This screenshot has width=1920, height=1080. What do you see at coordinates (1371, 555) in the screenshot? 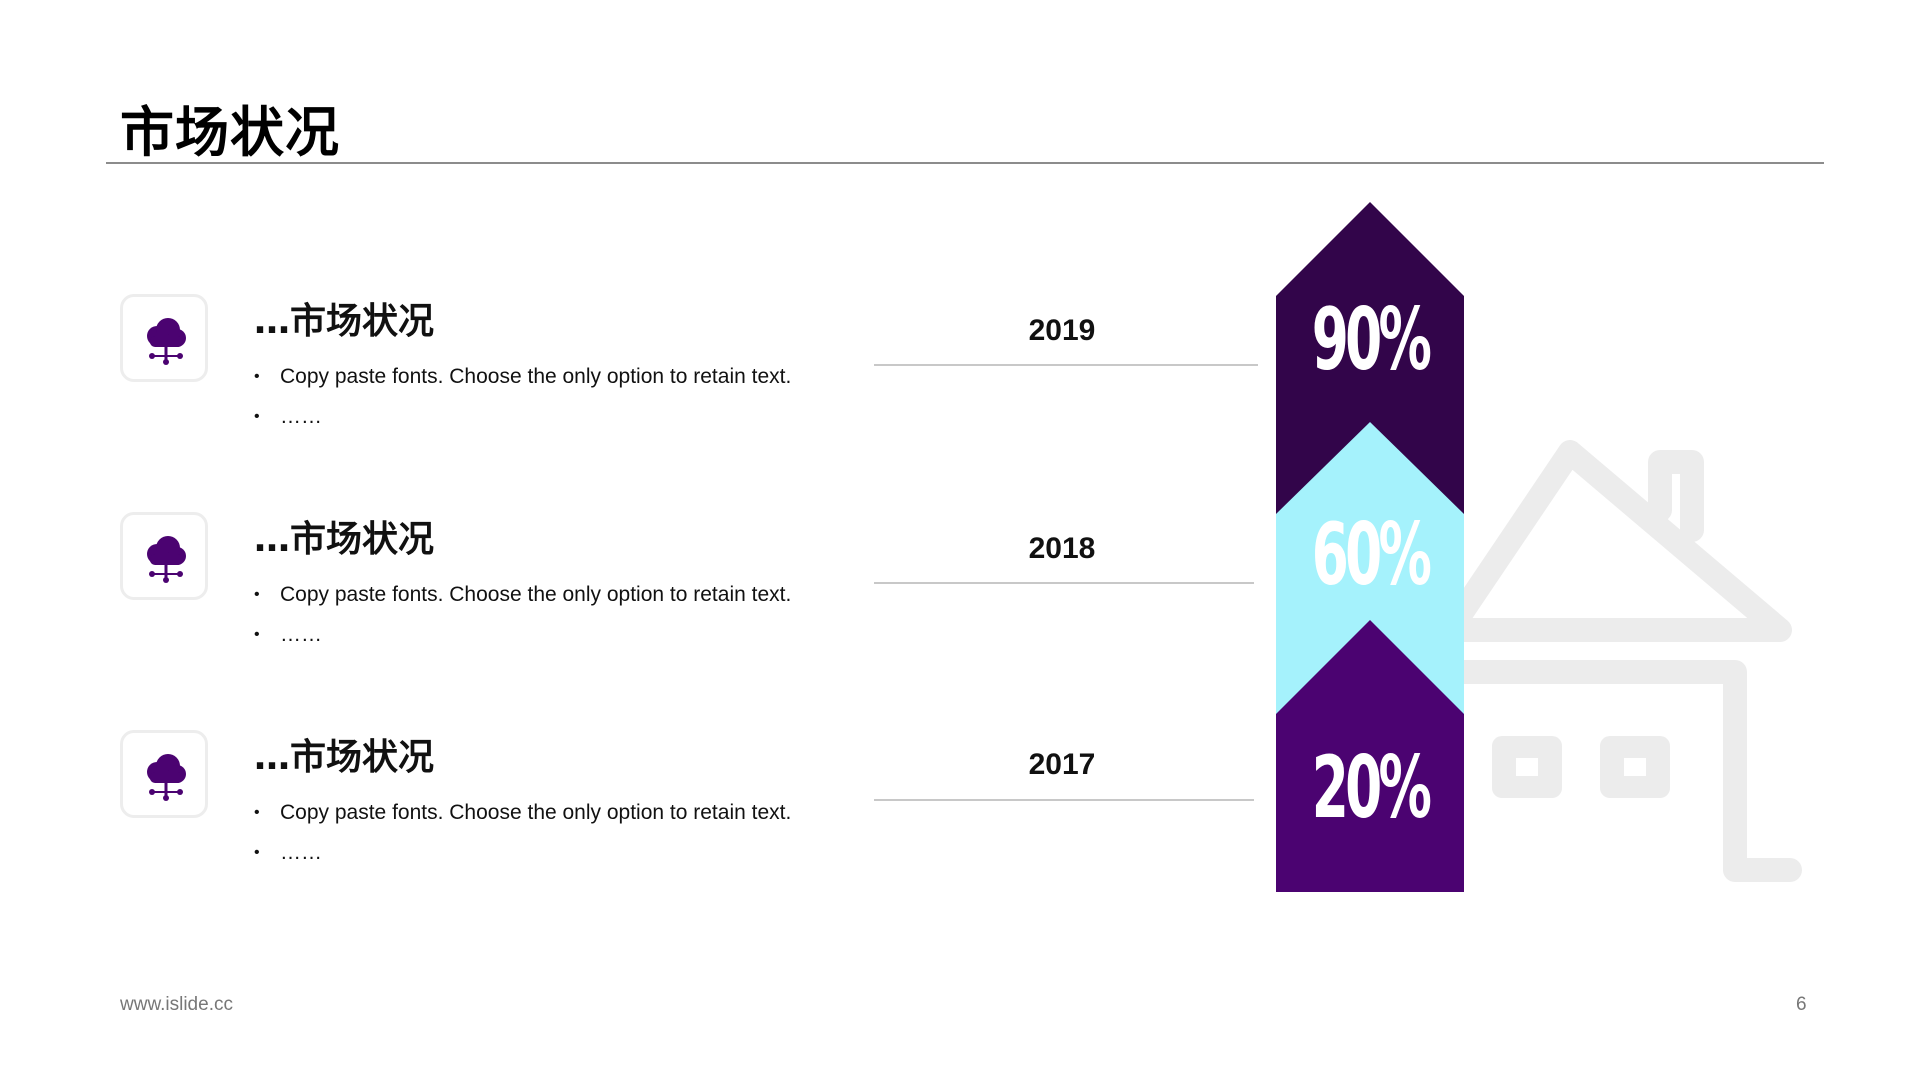
I see `percent-label: 60%` at bounding box center [1371, 555].